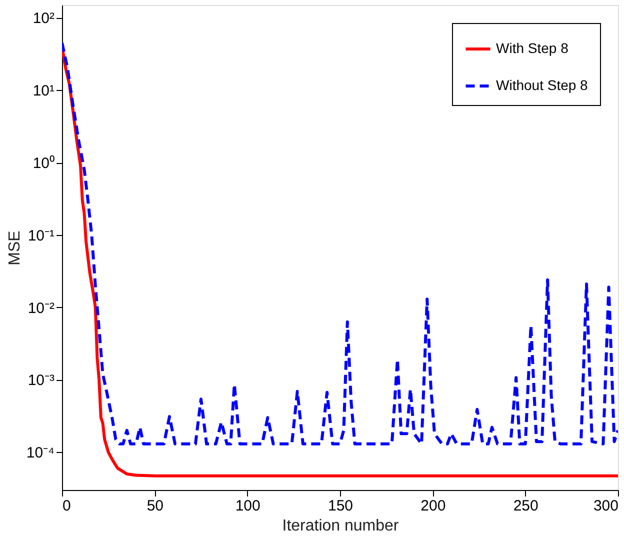 This screenshot has width=624, height=538. What do you see at coordinates (41, 235) in the screenshot?
I see `y-tick-label: 10⁻¹` at bounding box center [41, 235].